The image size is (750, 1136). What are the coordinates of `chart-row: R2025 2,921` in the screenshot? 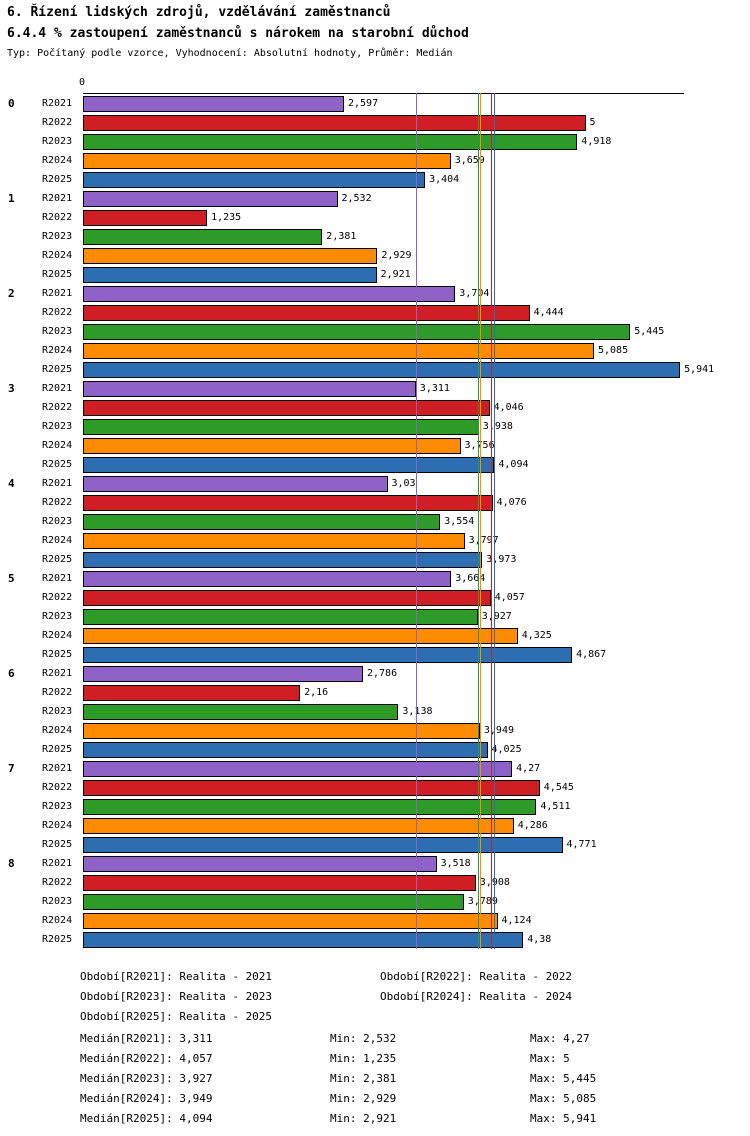 It's located at (375, 274).